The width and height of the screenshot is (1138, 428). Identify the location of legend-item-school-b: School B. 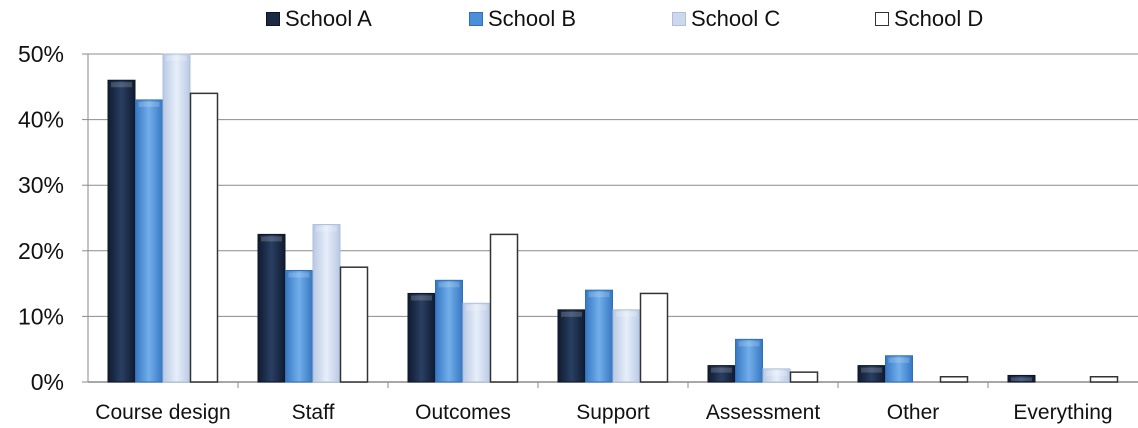
(522, 19).